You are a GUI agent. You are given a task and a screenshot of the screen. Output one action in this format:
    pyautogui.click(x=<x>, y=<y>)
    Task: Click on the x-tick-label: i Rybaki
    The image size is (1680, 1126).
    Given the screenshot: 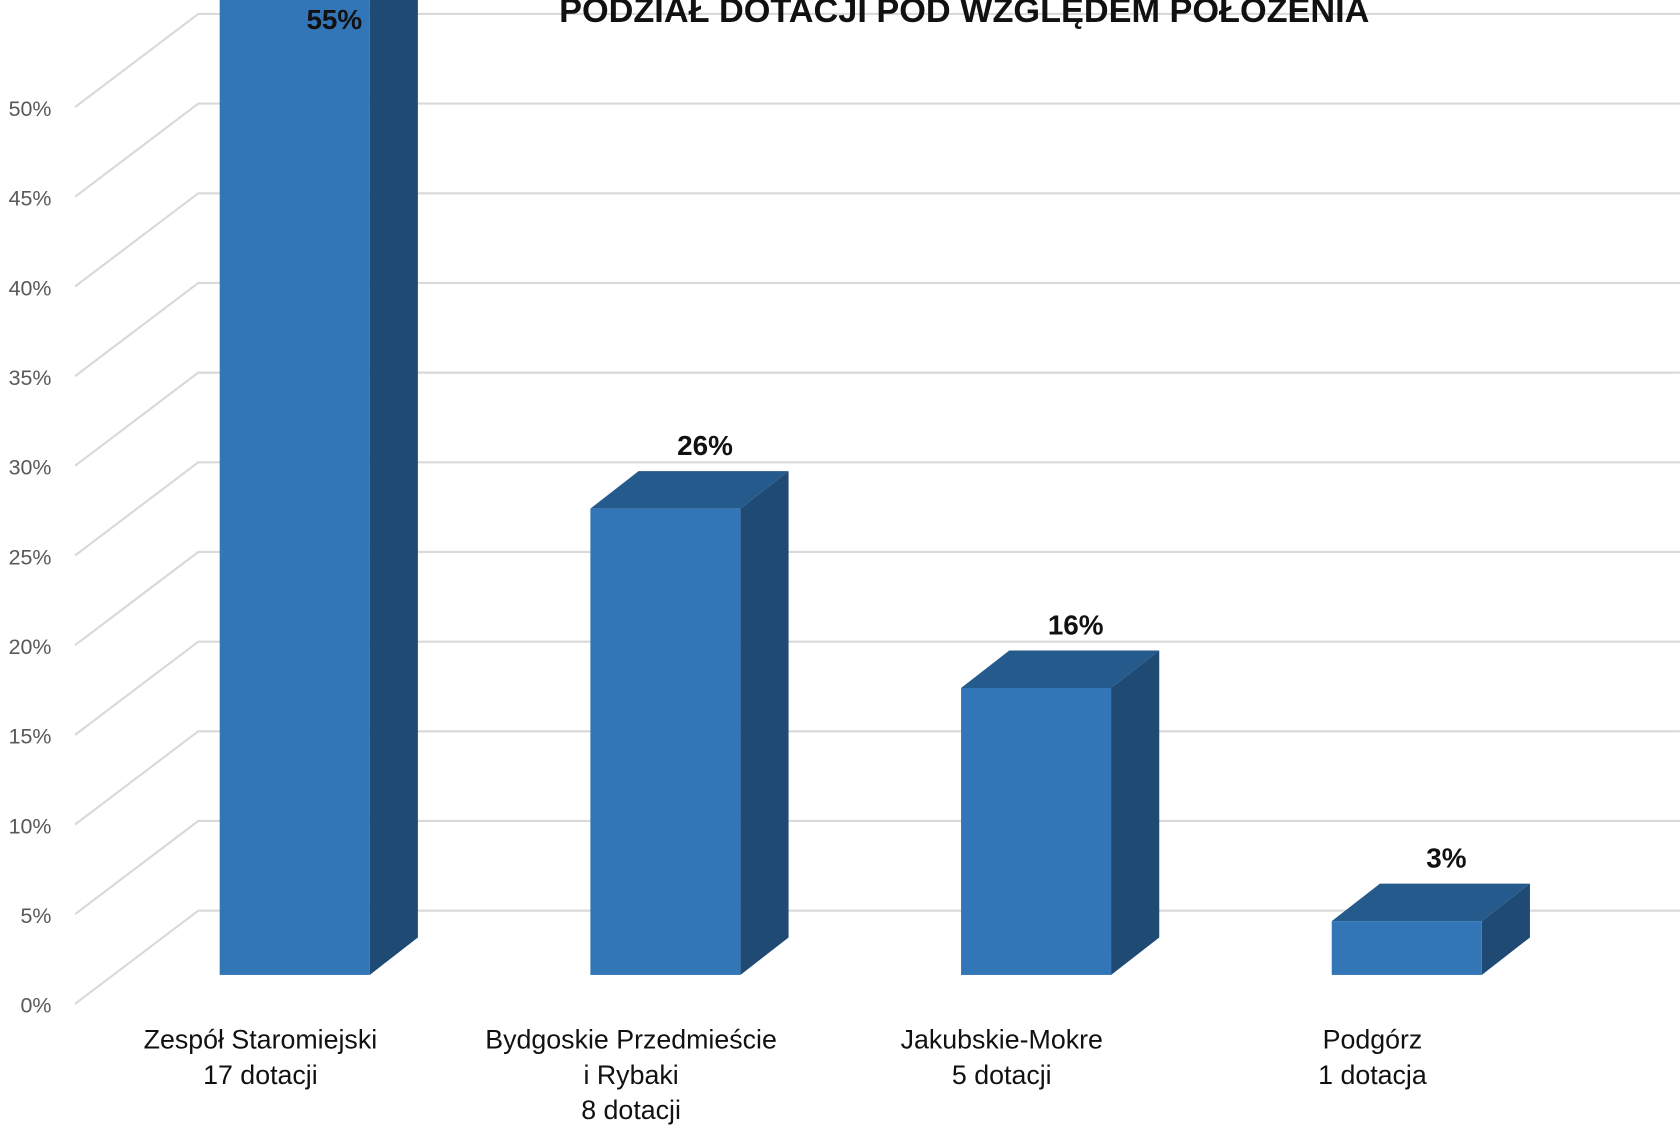 What is the action you would take?
    pyautogui.click(x=630, y=1075)
    